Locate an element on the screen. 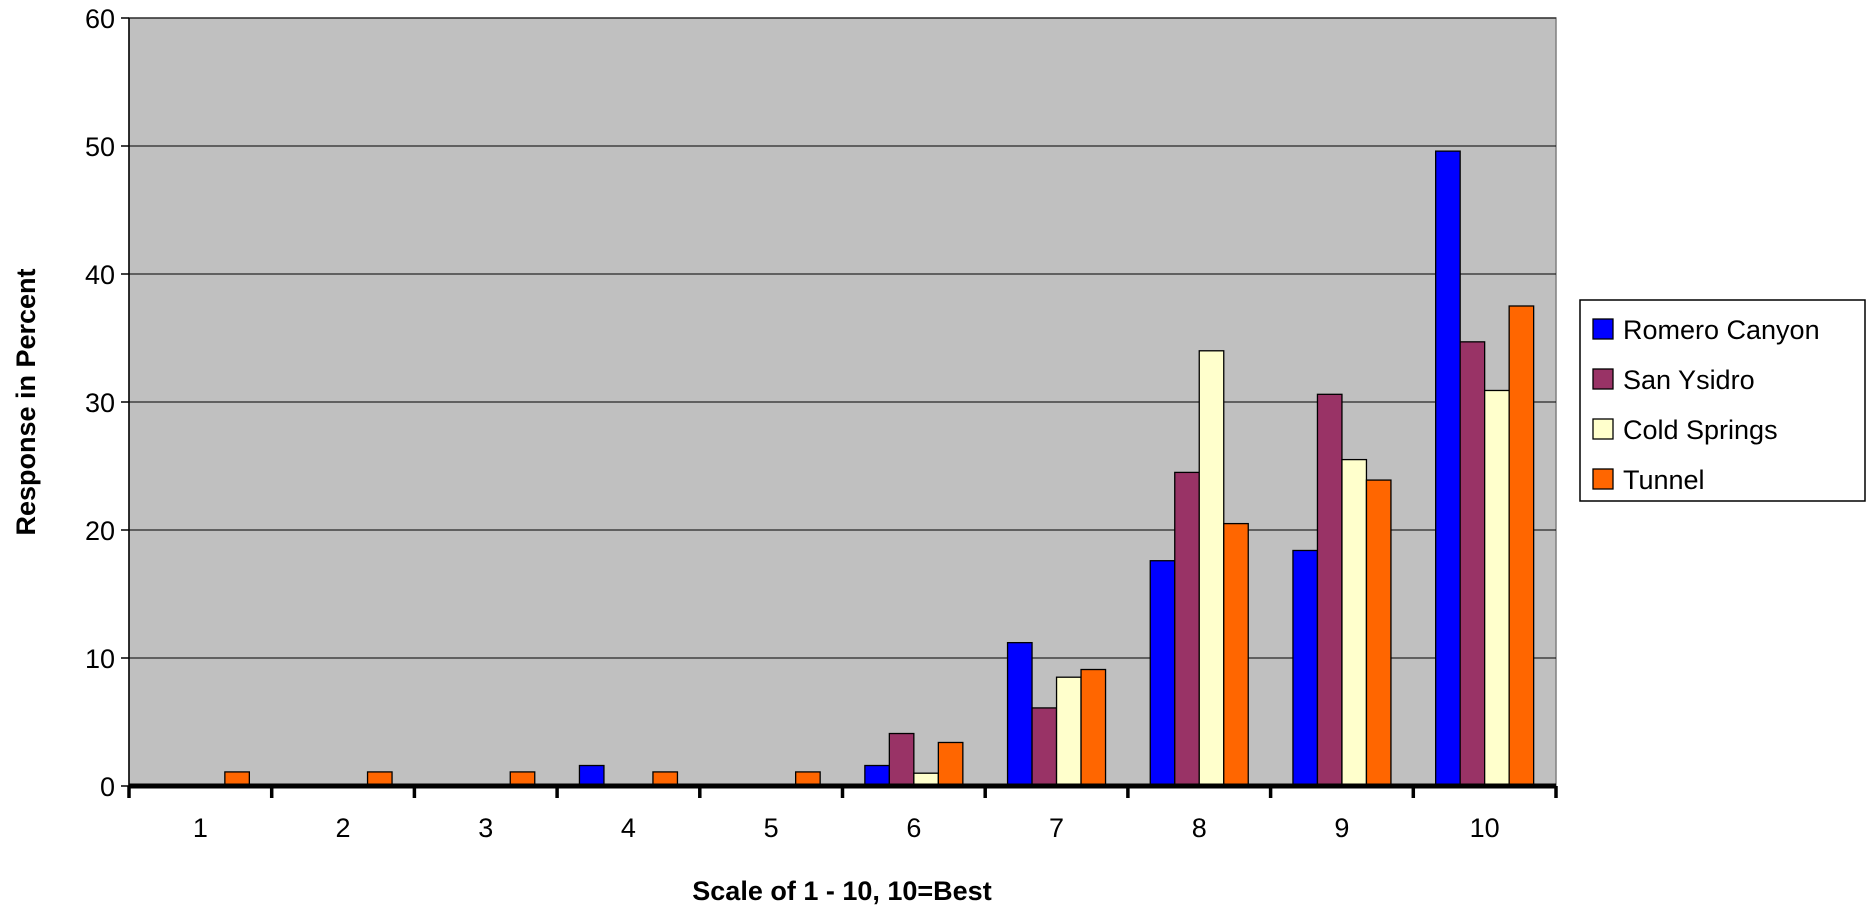 The width and height of the screenshot is (1869, 911). legend-label: Romero Canyon is located at coordinates (1721, 330).